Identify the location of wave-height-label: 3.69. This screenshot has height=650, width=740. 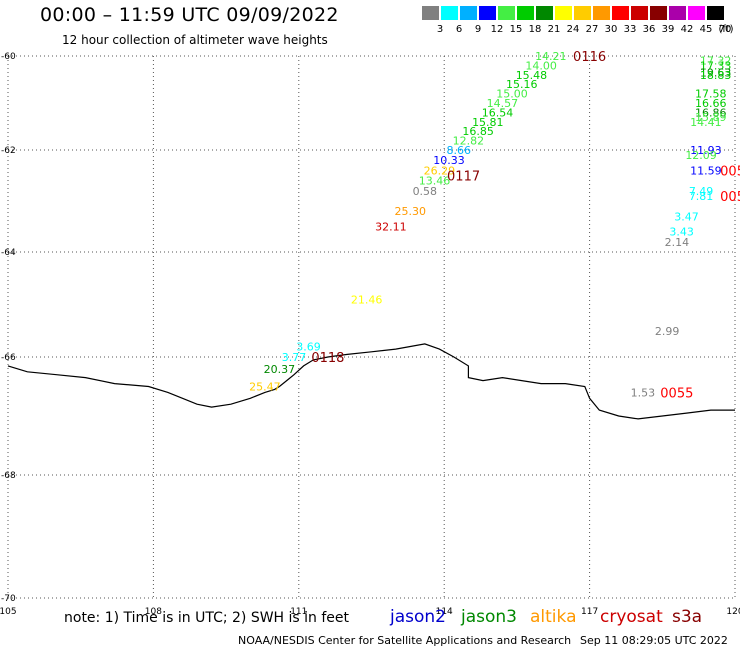
(308, 347).